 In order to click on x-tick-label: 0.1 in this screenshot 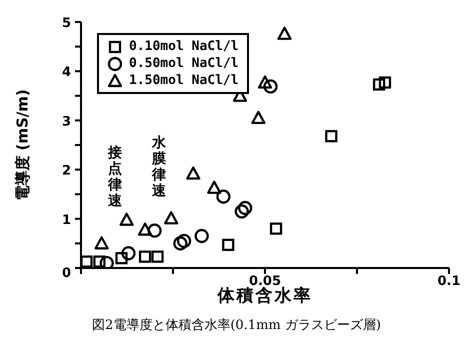, I will do `click(449, 282)`.